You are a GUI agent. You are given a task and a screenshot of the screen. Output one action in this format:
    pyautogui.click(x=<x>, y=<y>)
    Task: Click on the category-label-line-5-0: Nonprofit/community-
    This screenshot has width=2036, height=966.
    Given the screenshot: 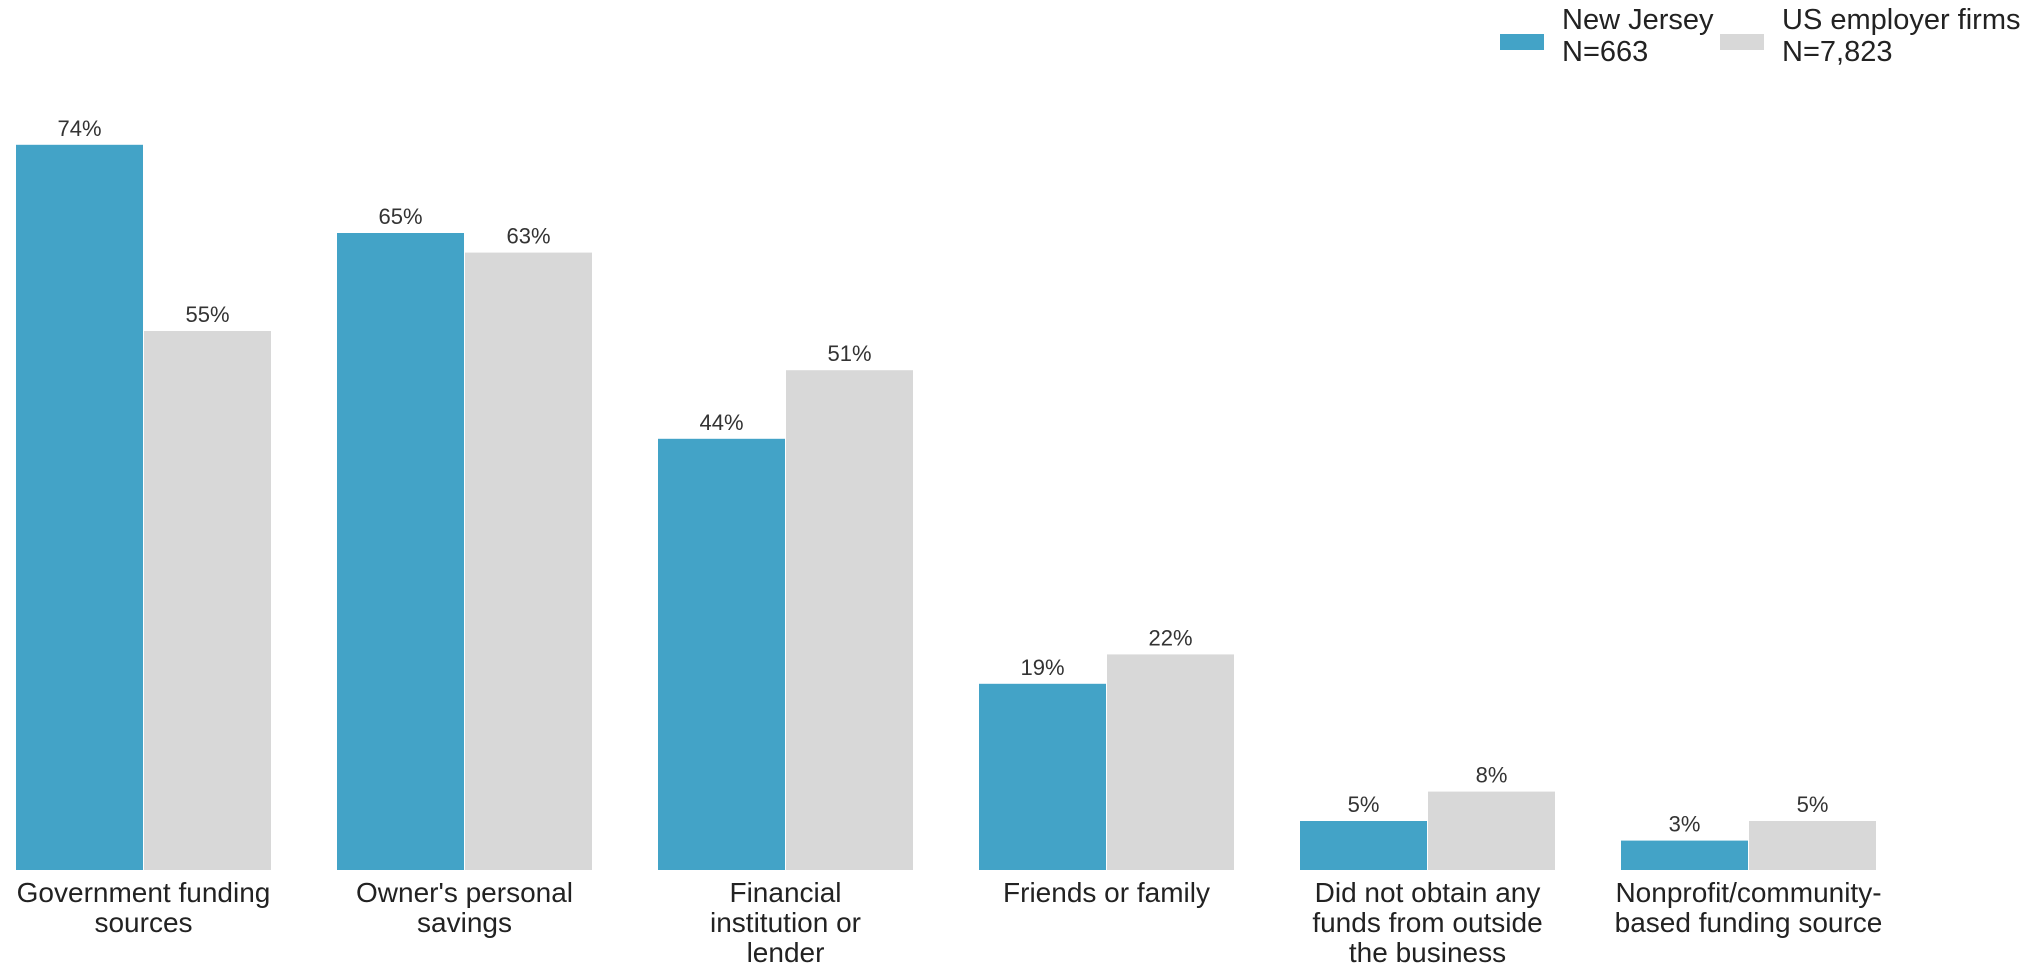 What is the action you would take?
    pyautogui.click(x=1748, y=892)
    